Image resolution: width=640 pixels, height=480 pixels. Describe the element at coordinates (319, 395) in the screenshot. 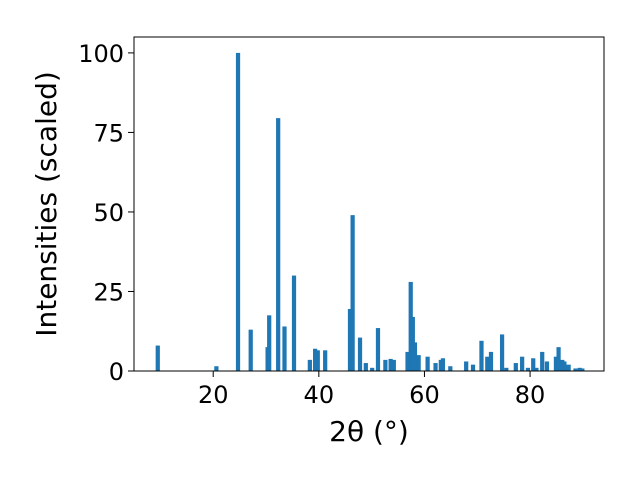

I see `x-tick-label: 40` at that location.